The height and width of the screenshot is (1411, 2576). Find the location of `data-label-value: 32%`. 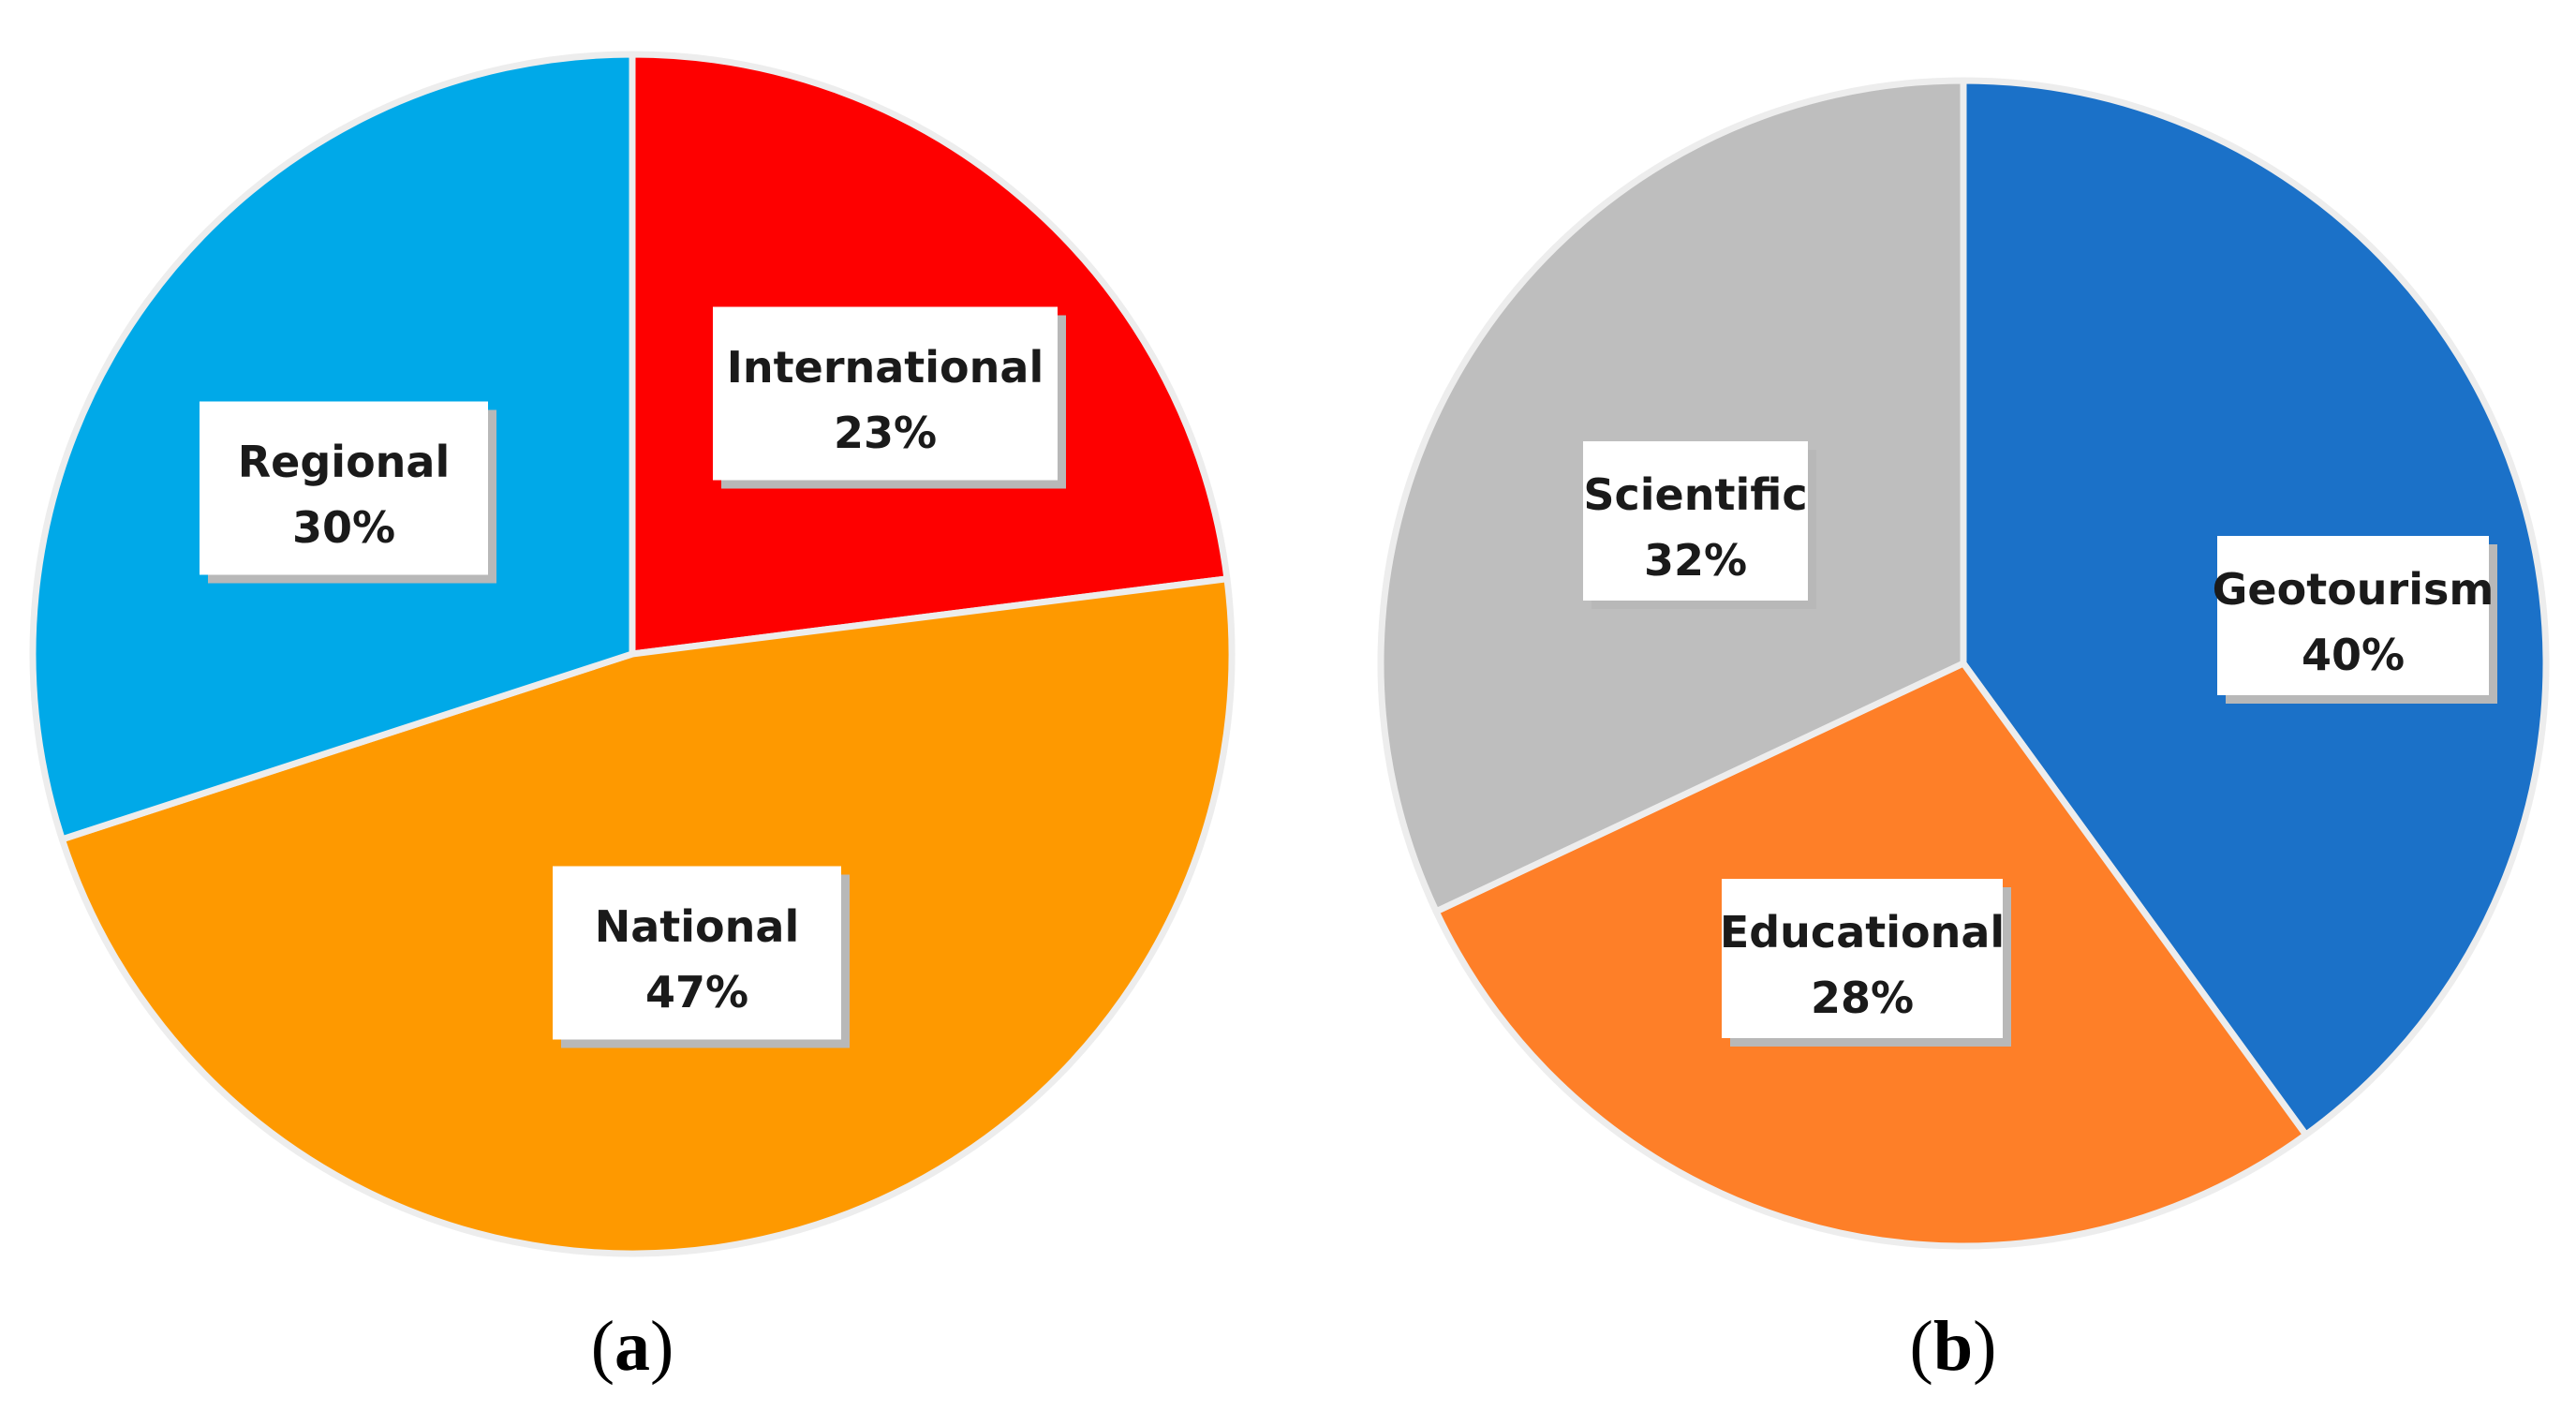

data-label-value: 32% is located at coordinates (1695, 560).